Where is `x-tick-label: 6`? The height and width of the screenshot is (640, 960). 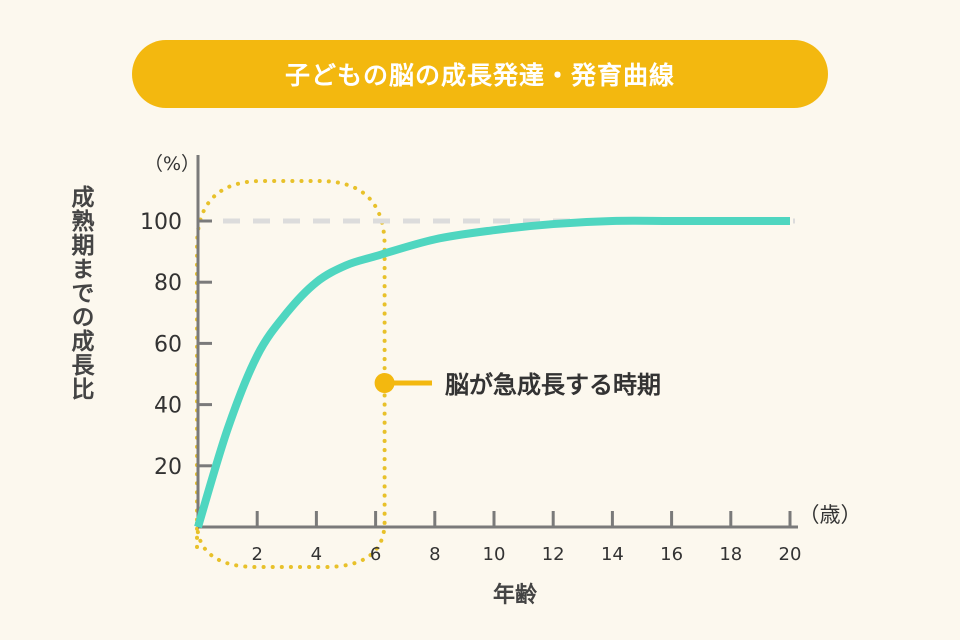 x-tick-label: 6 is located at coordinates (375, 554).